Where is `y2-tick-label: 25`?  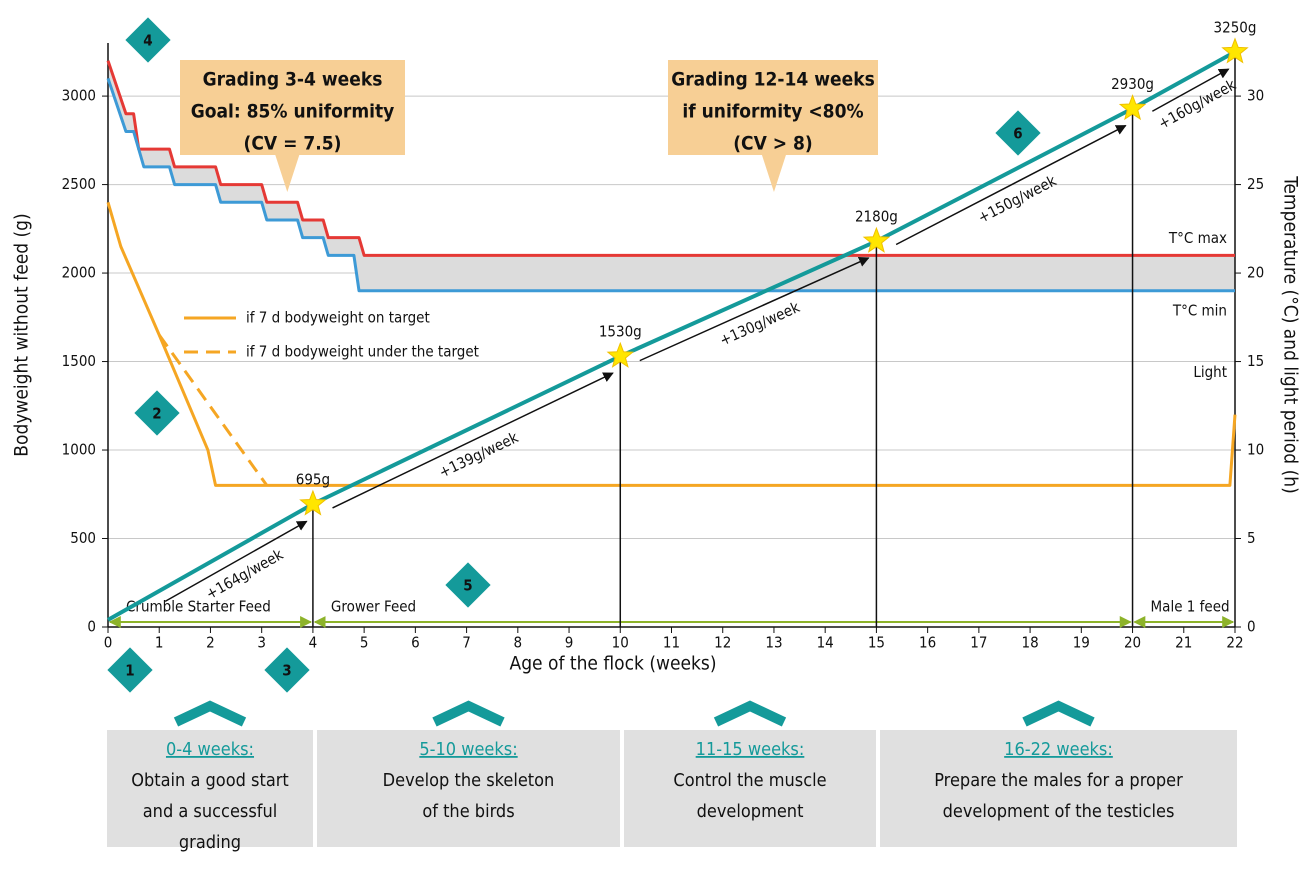 y2-tick-label: 25 is located at coordinates (1255, 184).